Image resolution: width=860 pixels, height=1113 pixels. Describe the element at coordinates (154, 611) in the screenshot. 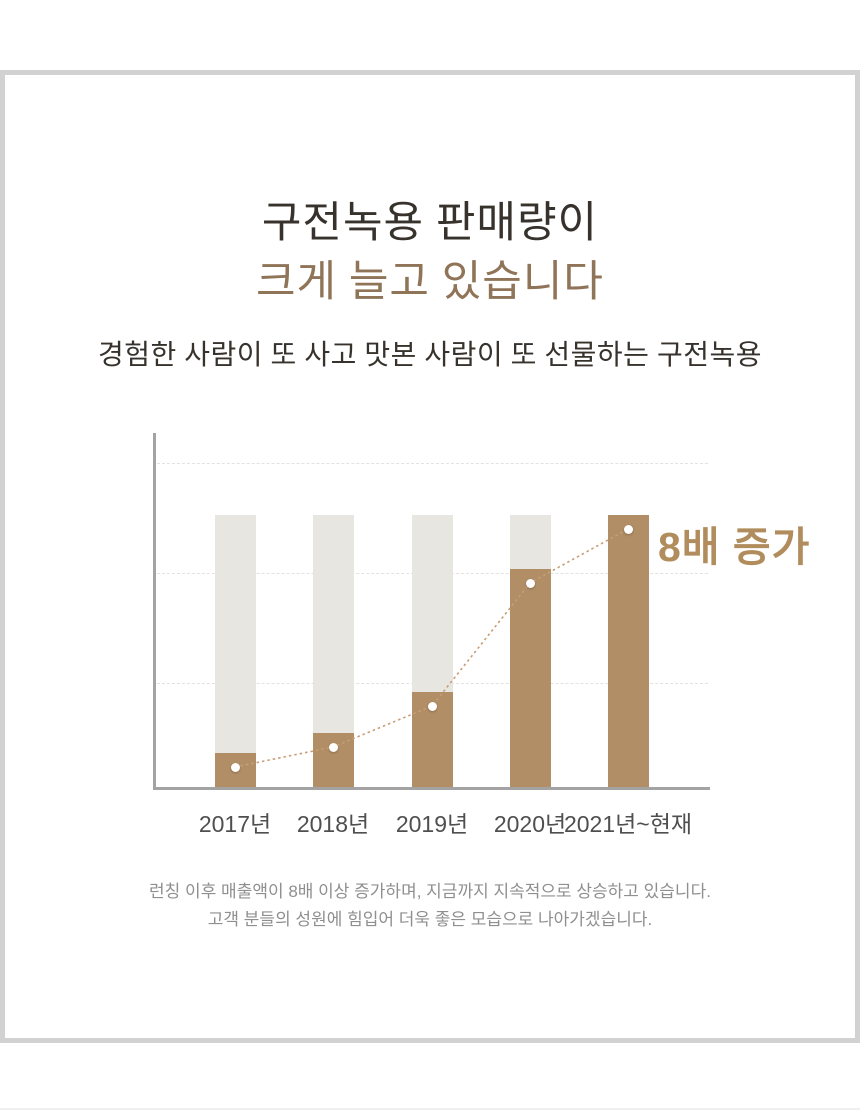

I see `y-axis-line` at that location.